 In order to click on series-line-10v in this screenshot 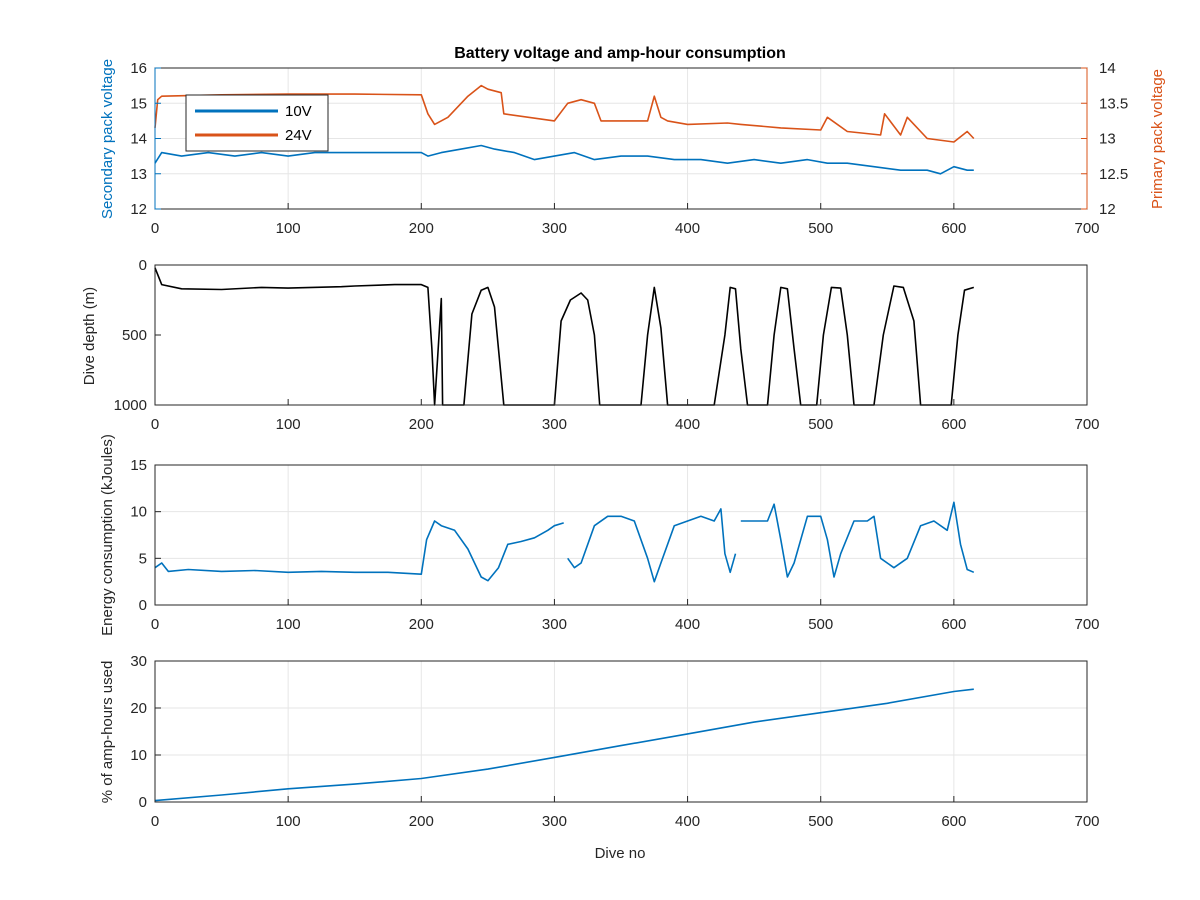, I will do `click(564, 159)`.